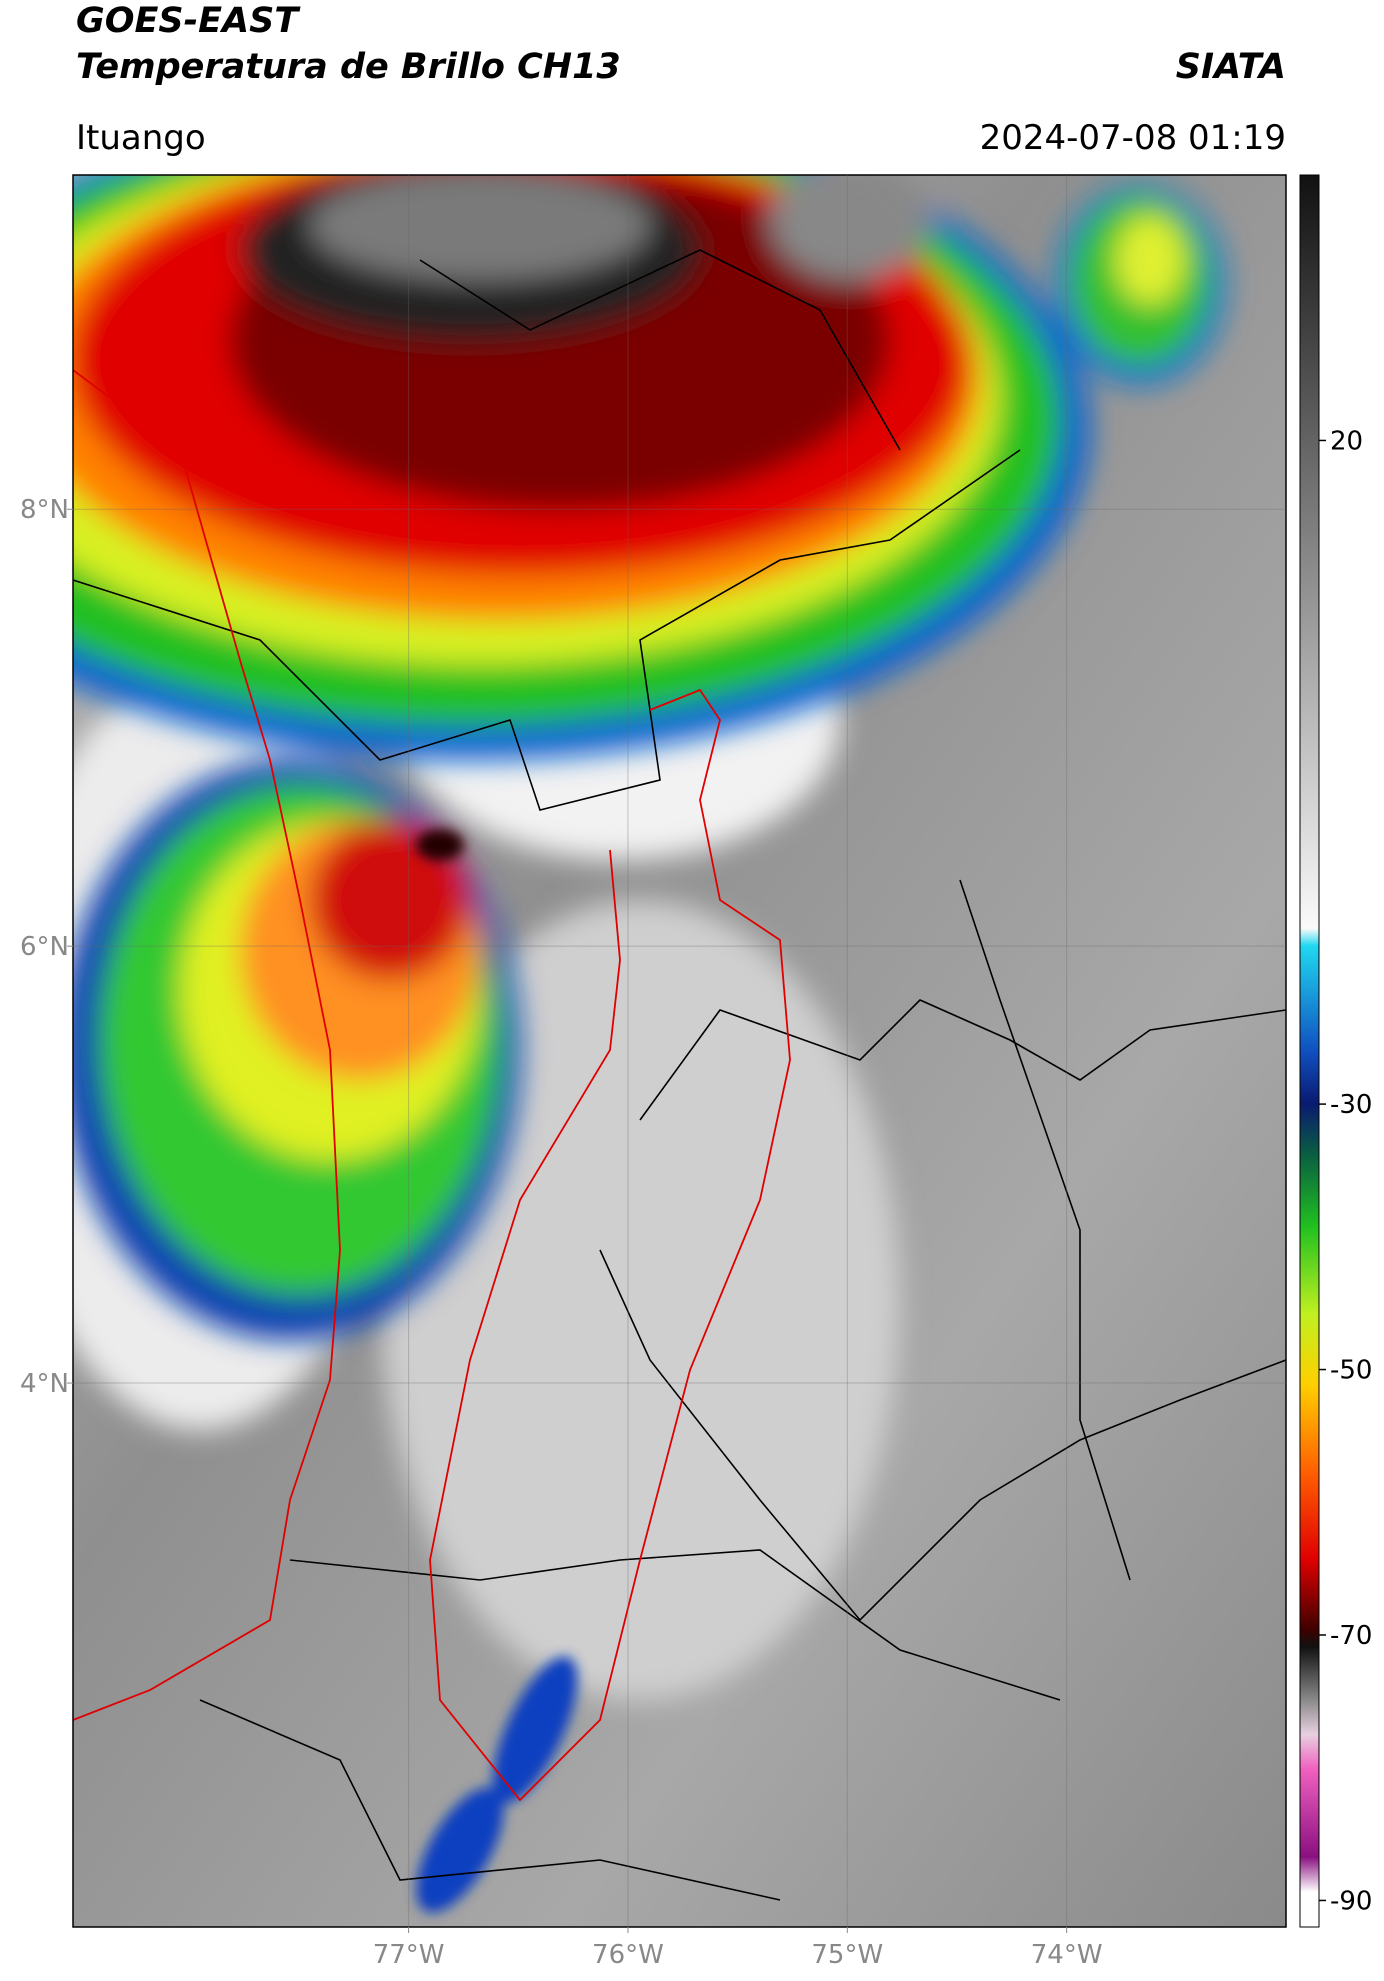 Image resolution: width=1384 pixels, height=1981 pixels. What do you see at coordinates (188, 21) in the screenshot?
I see `title: GOES-EAST` at bounding box center [188, 21].